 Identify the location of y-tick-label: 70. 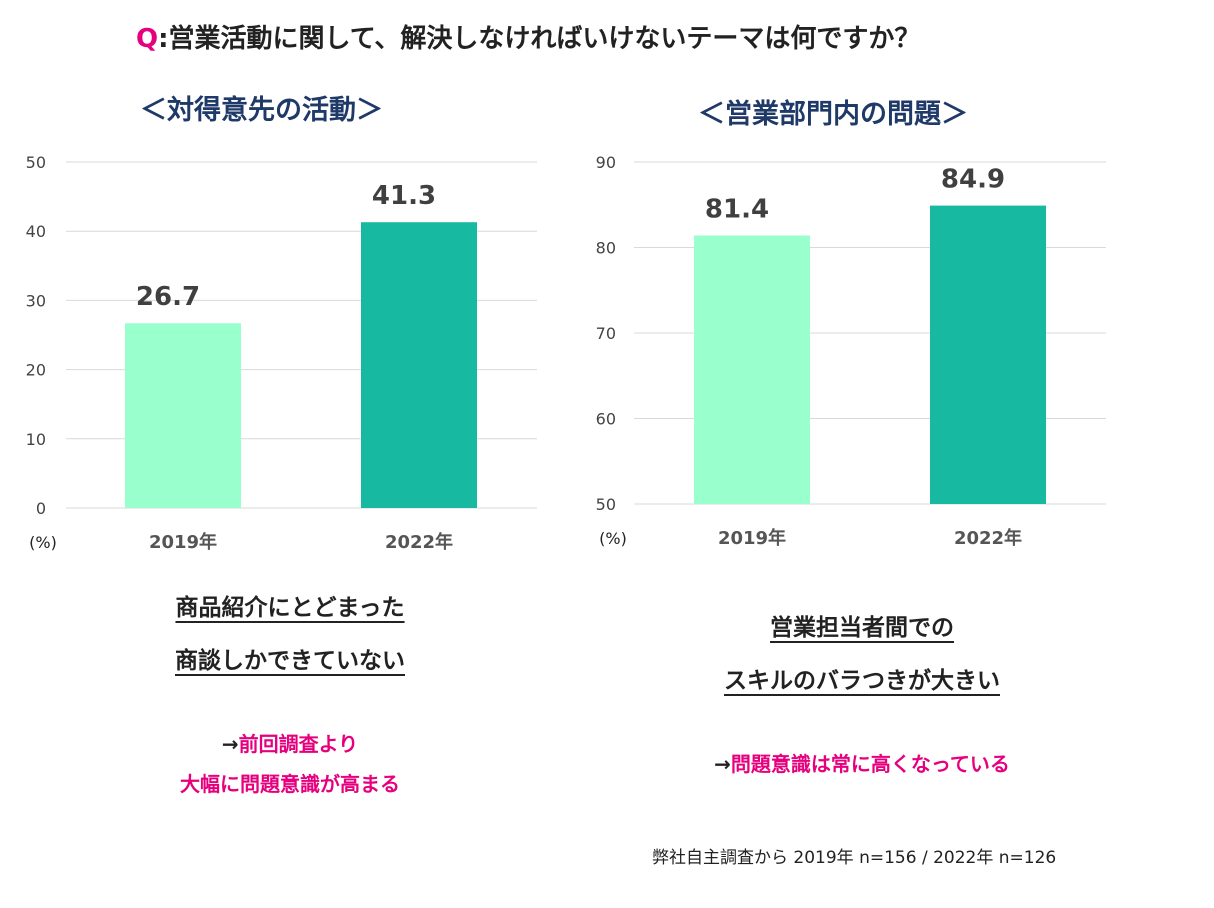
(606, 333).